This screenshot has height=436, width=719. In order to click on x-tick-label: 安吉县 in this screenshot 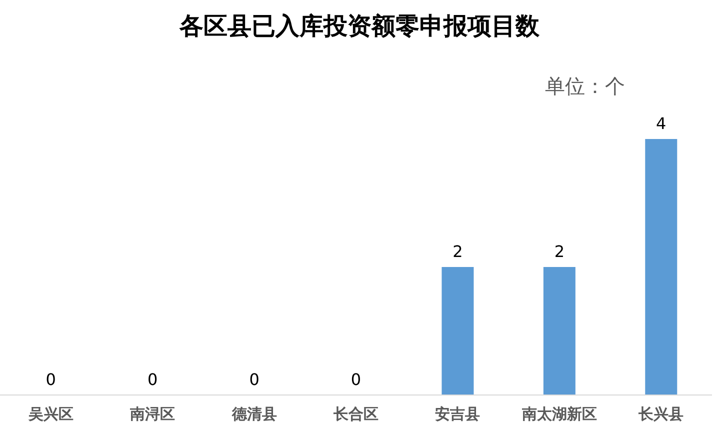, I will do `click(457, 414)`.